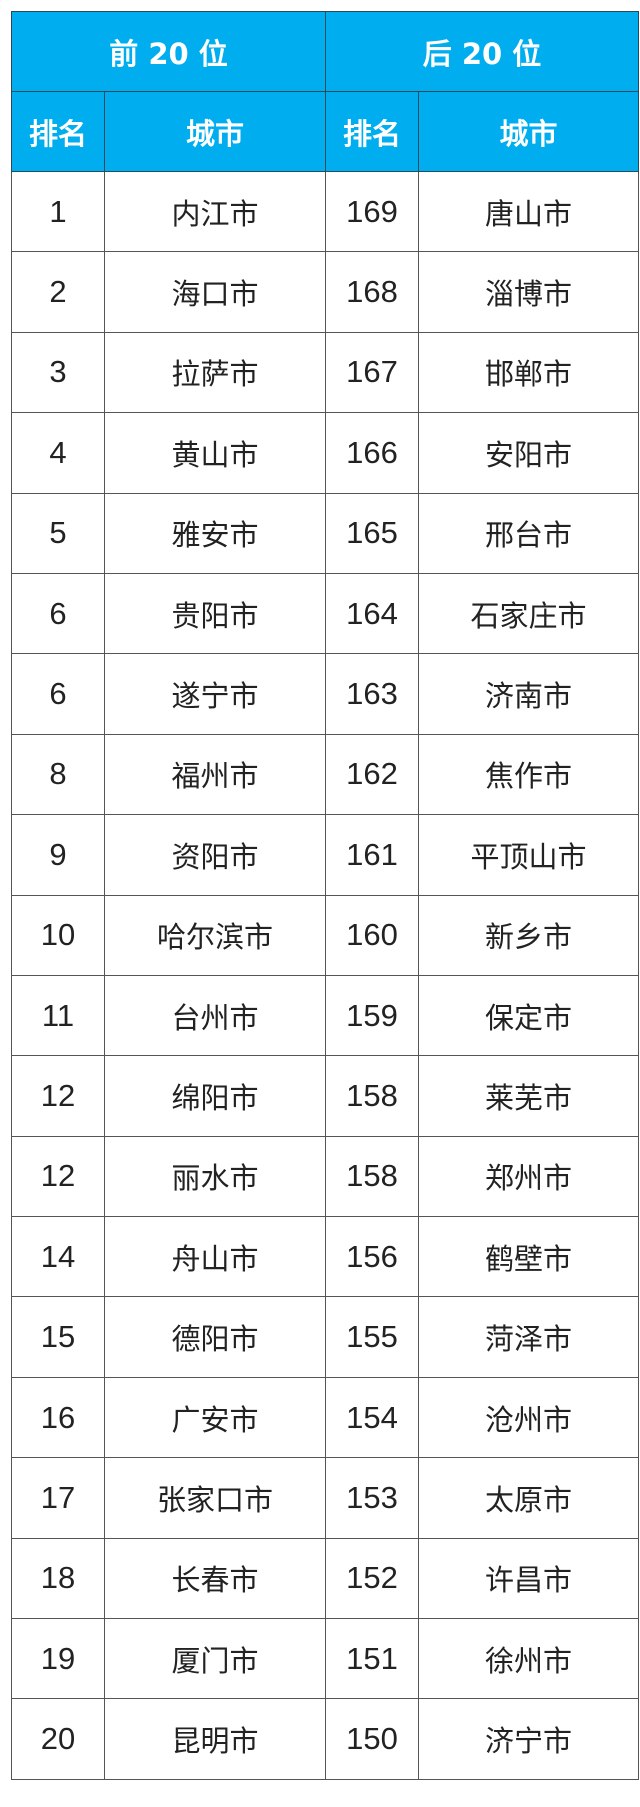  I want to click on top-city-cell: 资阳市, so click(215, 855).